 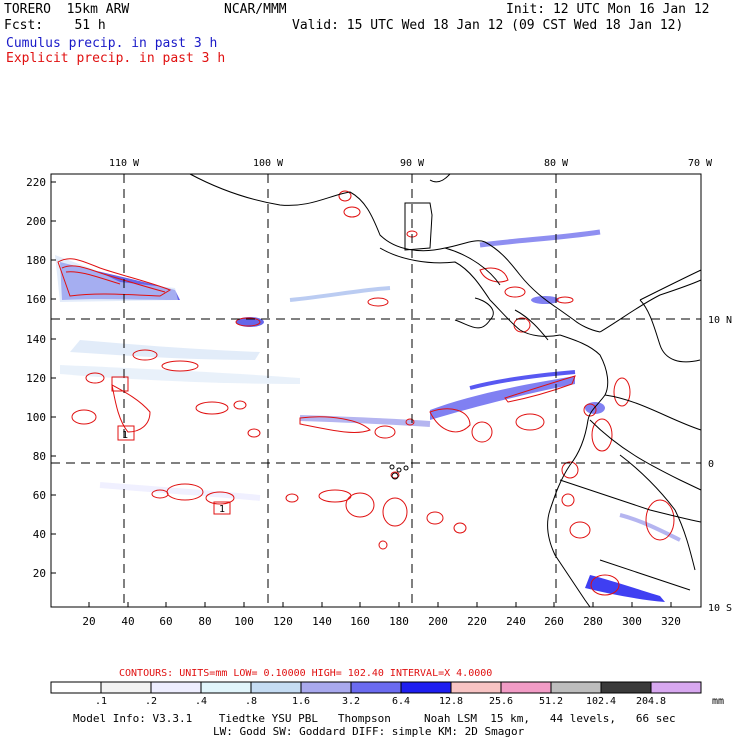 What do you see at coordinates (55, 25) in the screenshot?
I see `forecast-hour: Fcst: 51 h` at bounding box center [55, 25].